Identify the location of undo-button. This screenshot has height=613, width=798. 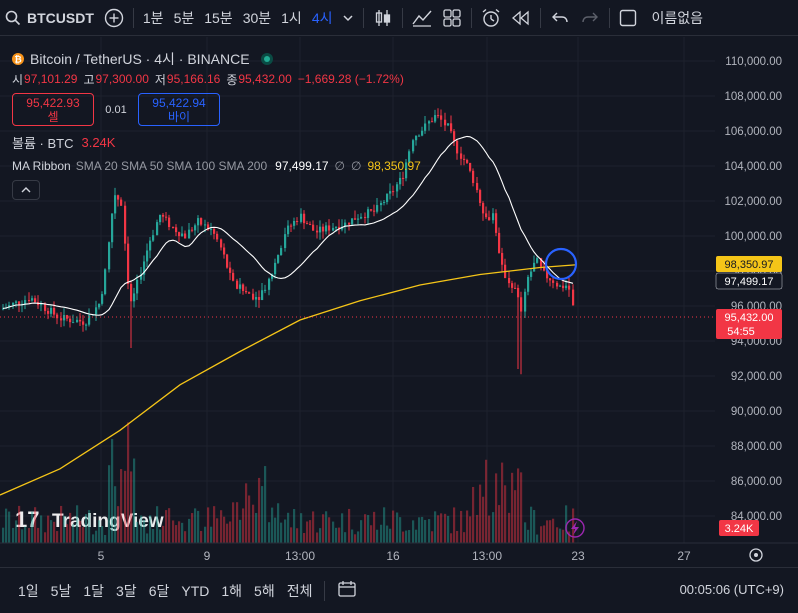
(560, 18).